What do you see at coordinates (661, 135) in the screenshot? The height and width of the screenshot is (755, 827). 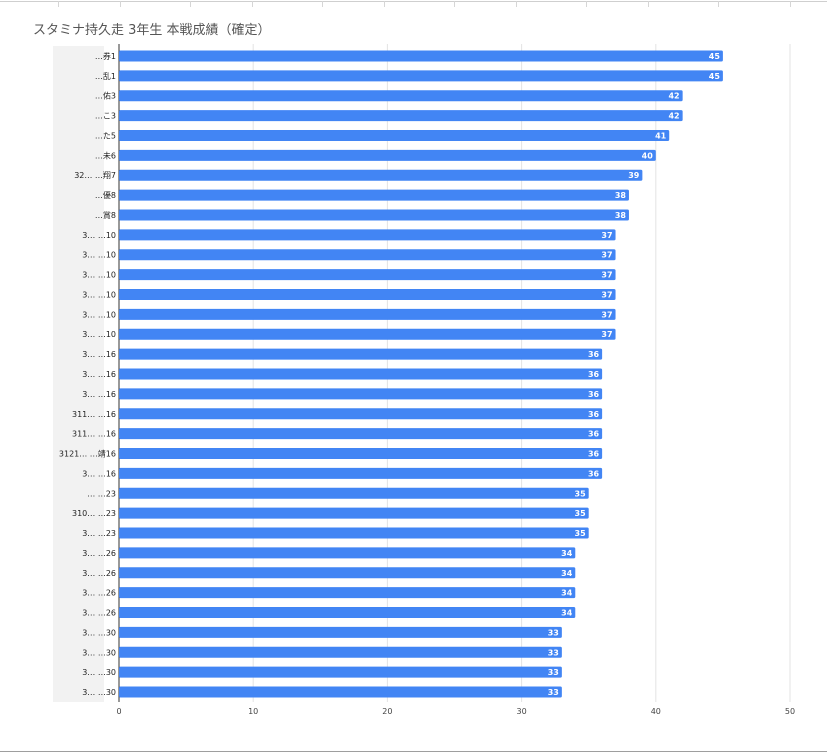 I see `data-label: 41` at bounding box center [661, 135].